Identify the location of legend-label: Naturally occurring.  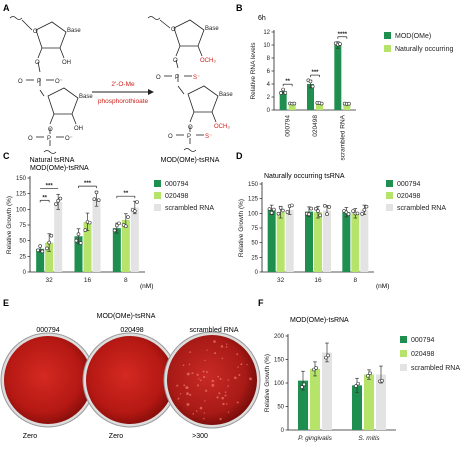
(424, 49).